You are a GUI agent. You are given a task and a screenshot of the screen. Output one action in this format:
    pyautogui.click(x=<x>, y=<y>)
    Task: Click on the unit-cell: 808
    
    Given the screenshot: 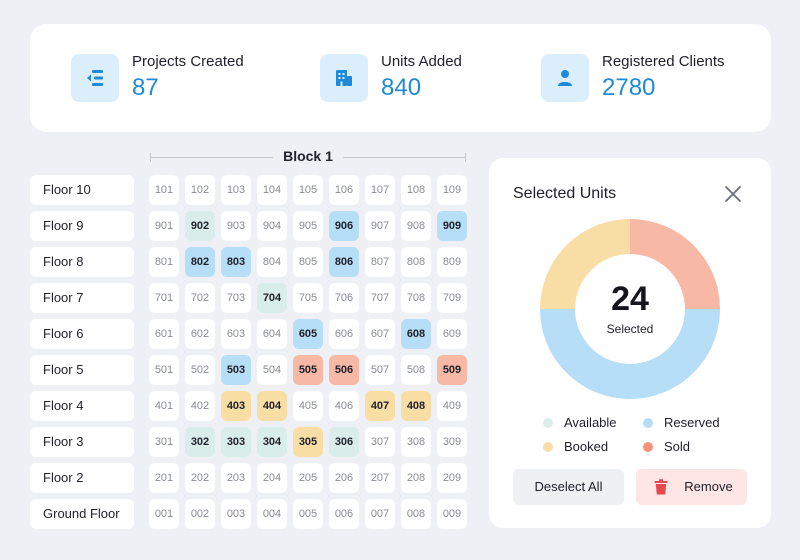 What is the action you would take?
    pyautogui.click(x=416, y=262)
    